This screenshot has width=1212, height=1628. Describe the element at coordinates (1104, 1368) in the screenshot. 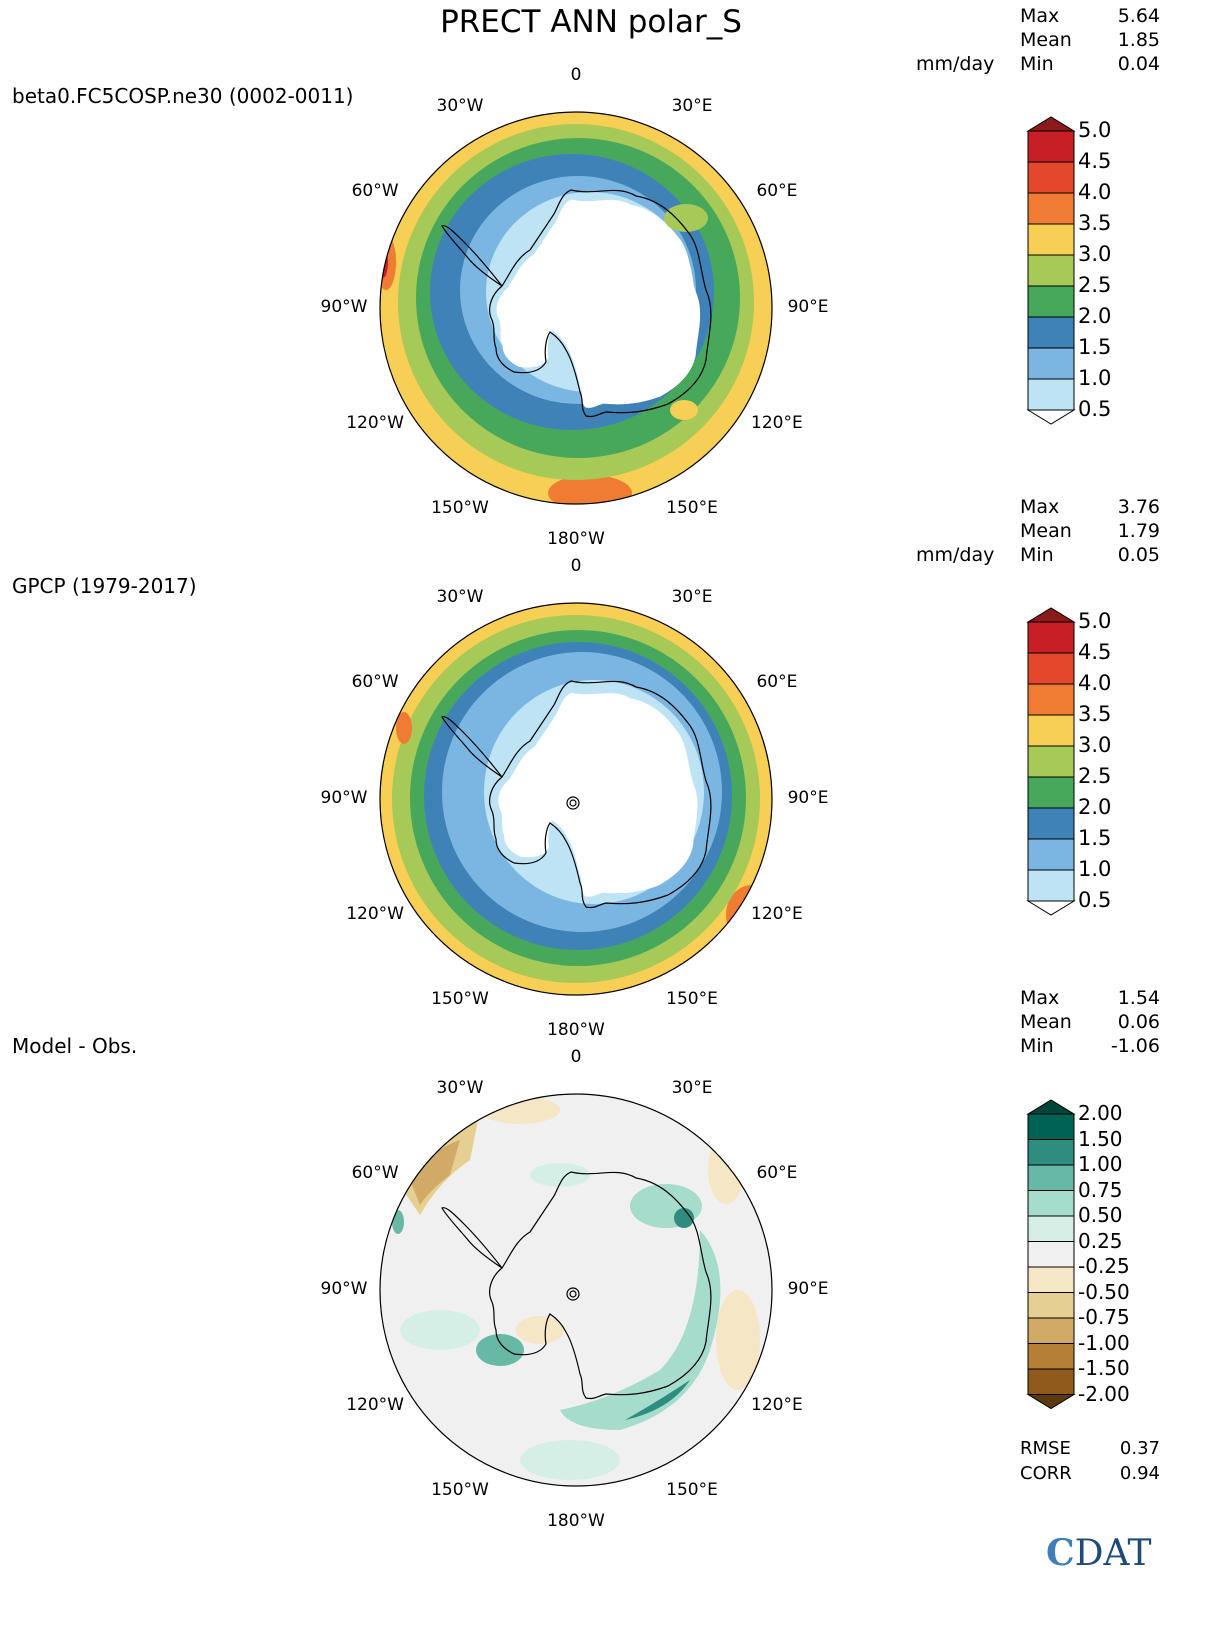

I see `diff-colorbar-tick: -1.50` at that location.